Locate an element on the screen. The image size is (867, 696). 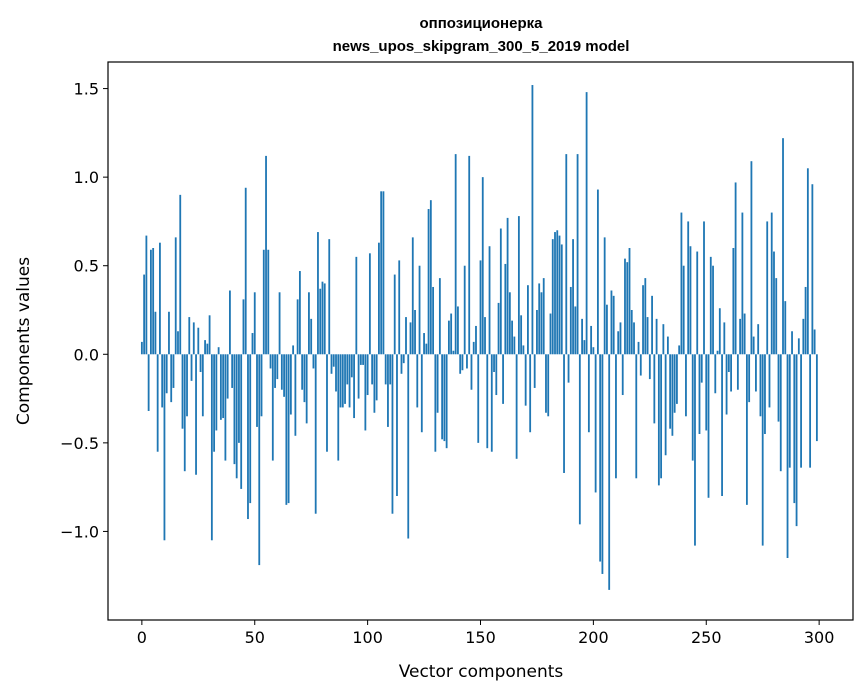
y-tick-label: 0.5 is located at coordinates (86, 266).